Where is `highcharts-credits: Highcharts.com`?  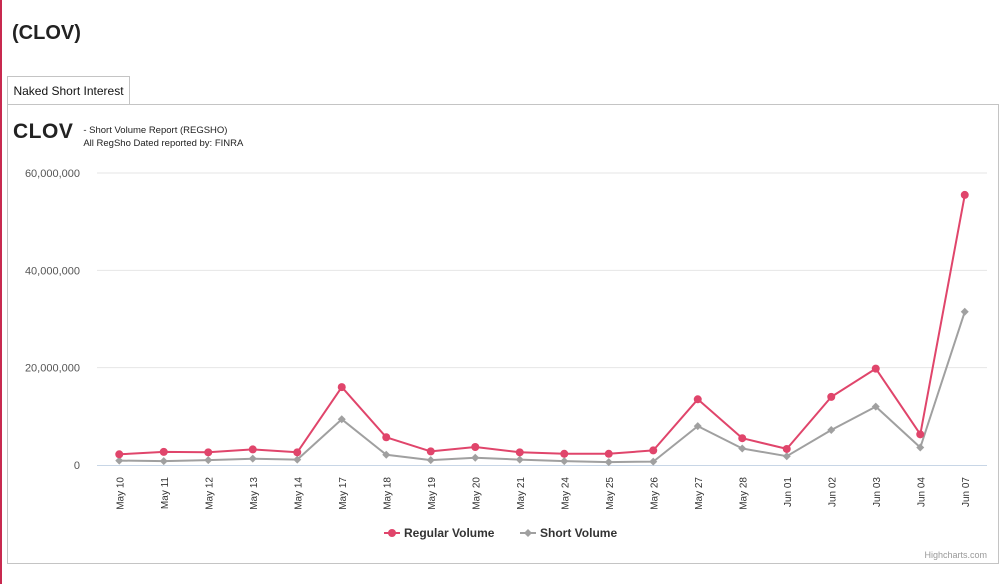
highcharts-credits: Highcharts.com is located at coordinates (955, 555).